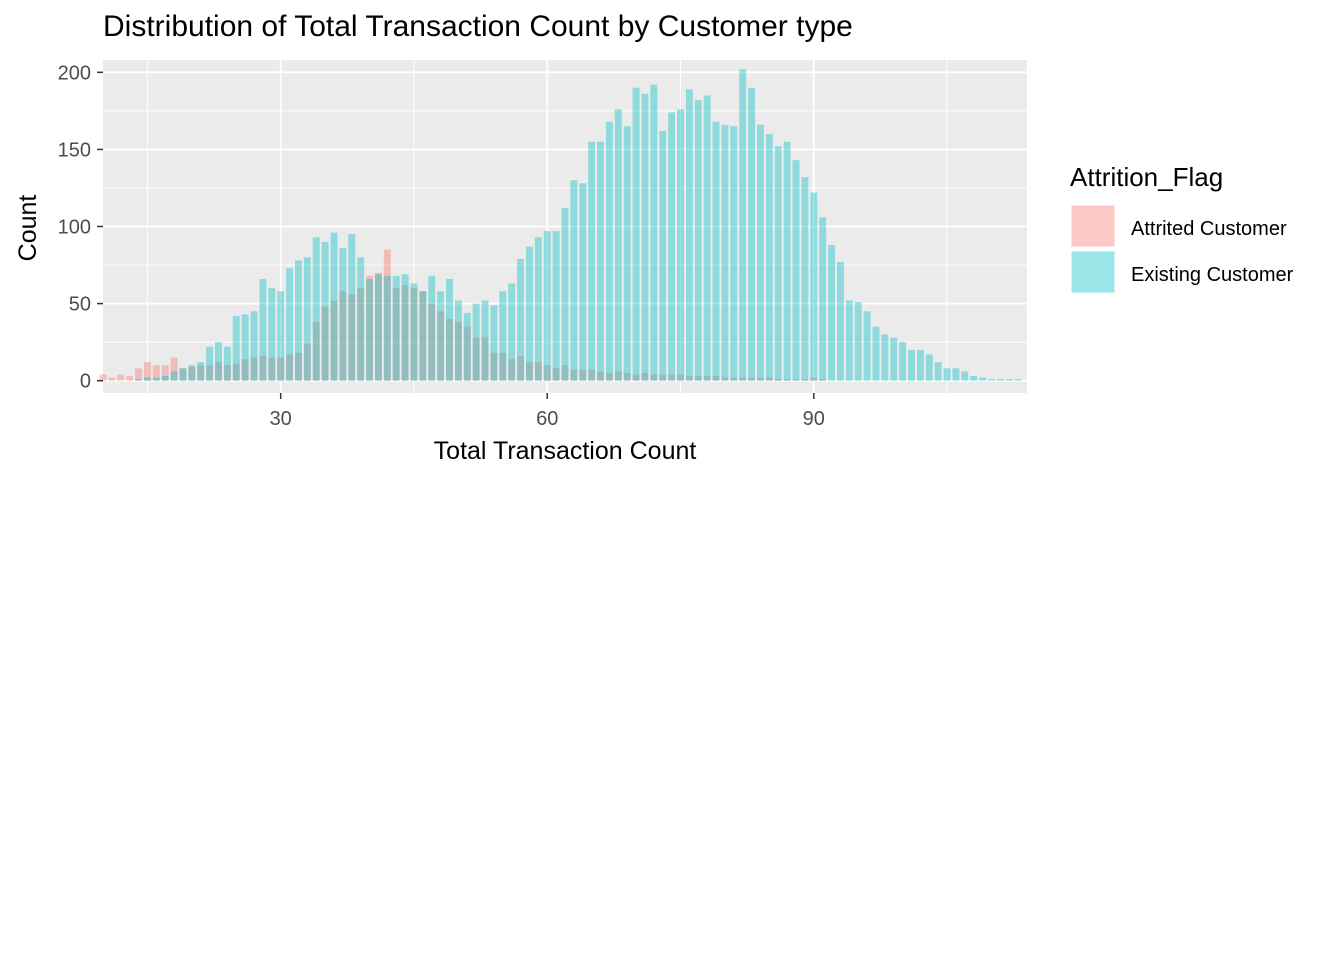 Image resolution: width=1344 pixels, height=960 pixels. What do you see at coordinates (1093, 272) in the screenshot?
I see `legend-key-existing` at bounding box center [1093, 272].